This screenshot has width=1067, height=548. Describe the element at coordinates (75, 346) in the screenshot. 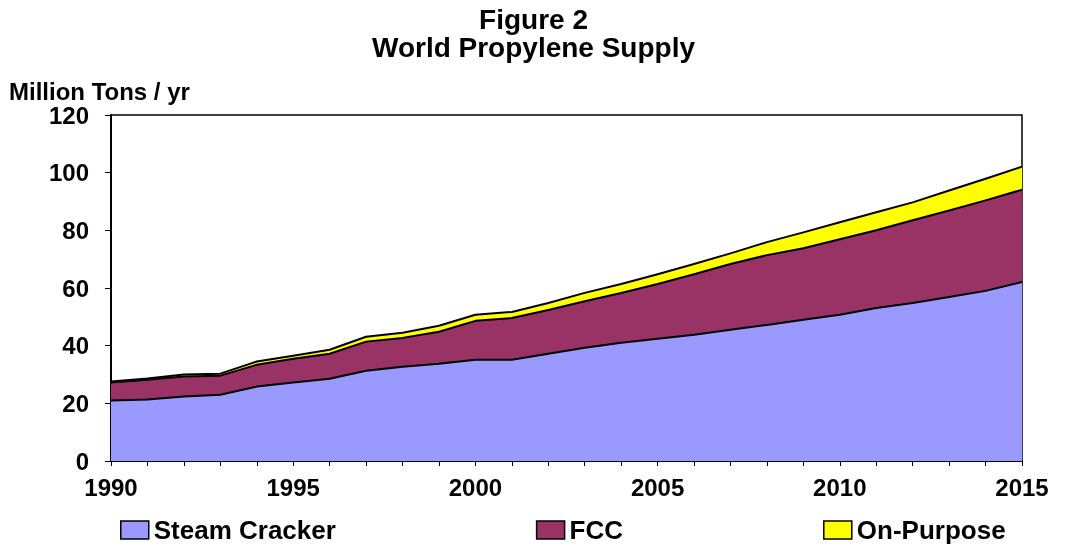

I see `y-tick-label: 40` at that location.